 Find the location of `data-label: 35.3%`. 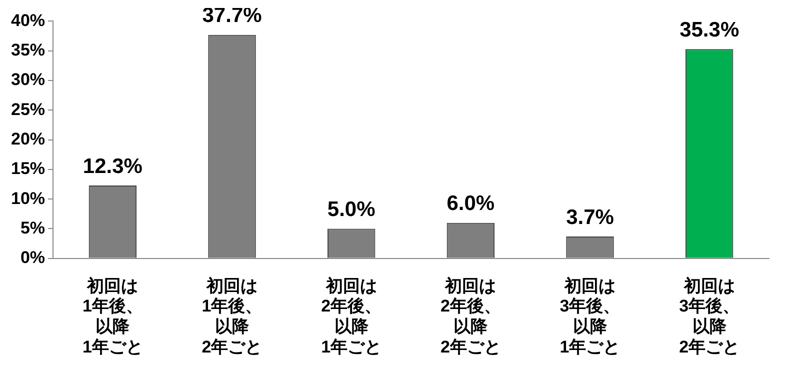

data-label: 35.3% is located at coordinates (710, 30).